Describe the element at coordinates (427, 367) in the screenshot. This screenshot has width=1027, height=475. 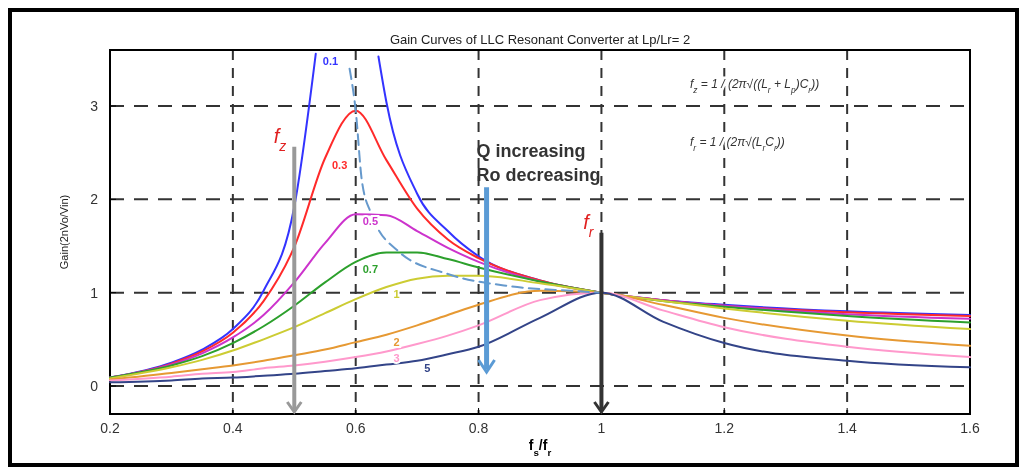
I see `series-label: 5` at that location.